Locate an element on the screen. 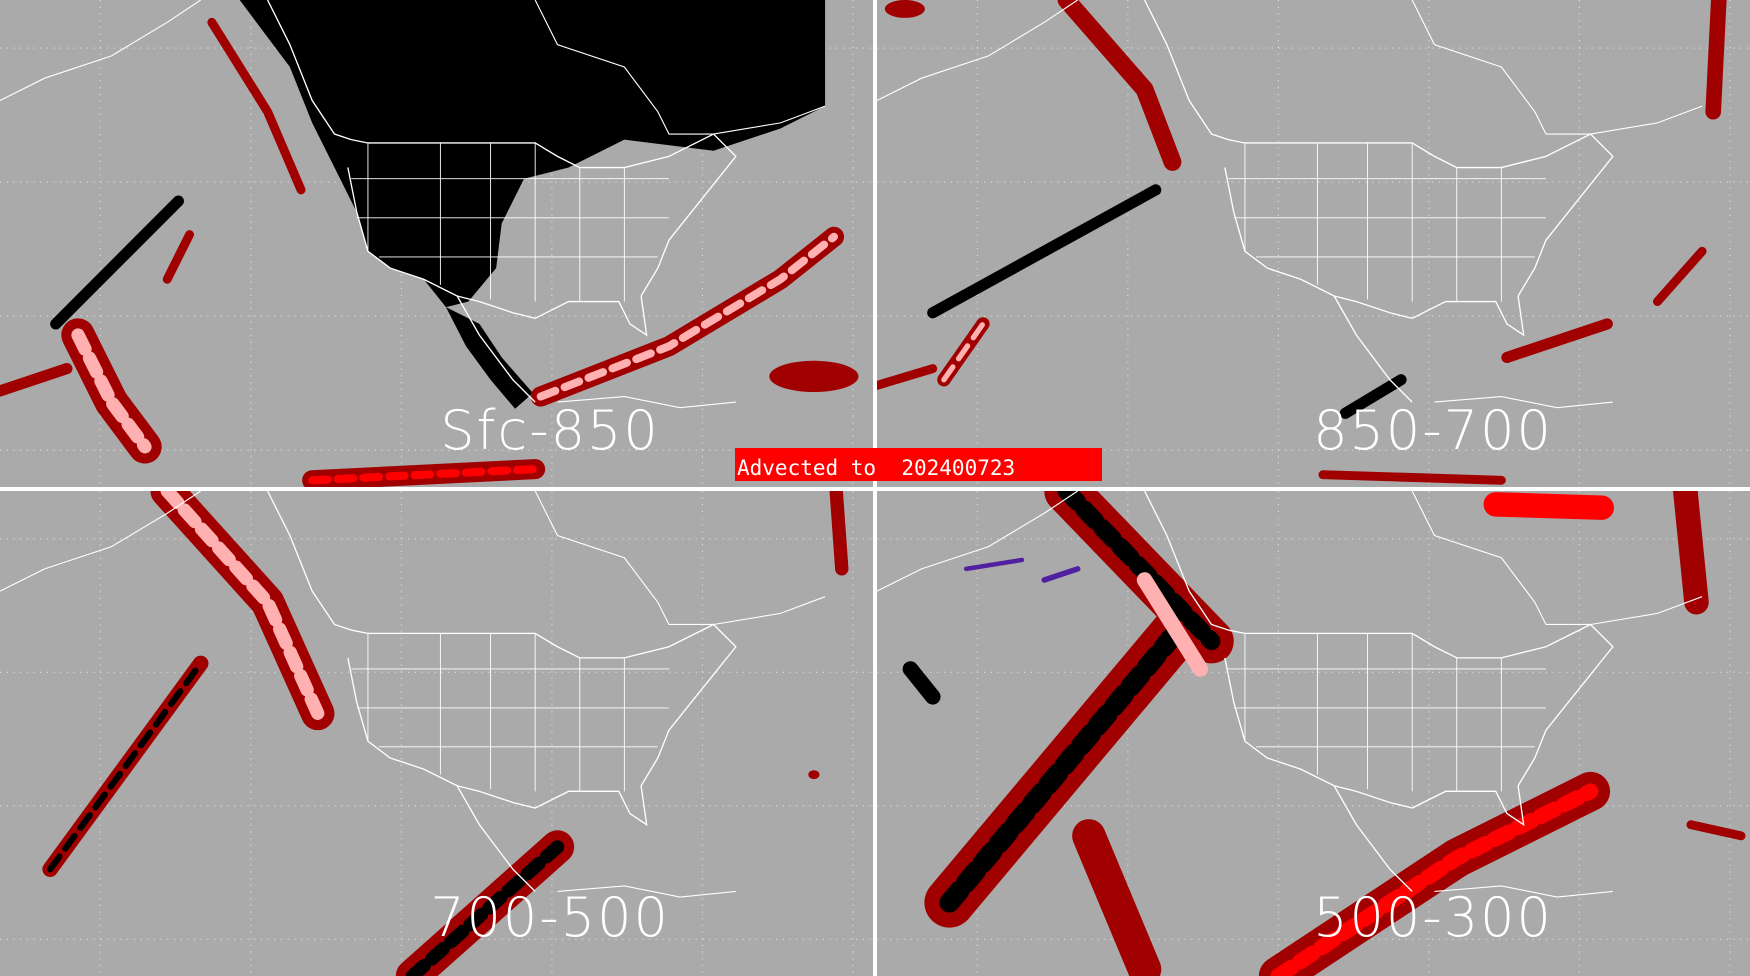 This screenshot has width=1750, height=976. layer-label: 700-500 is located at coordinates (550, 917).